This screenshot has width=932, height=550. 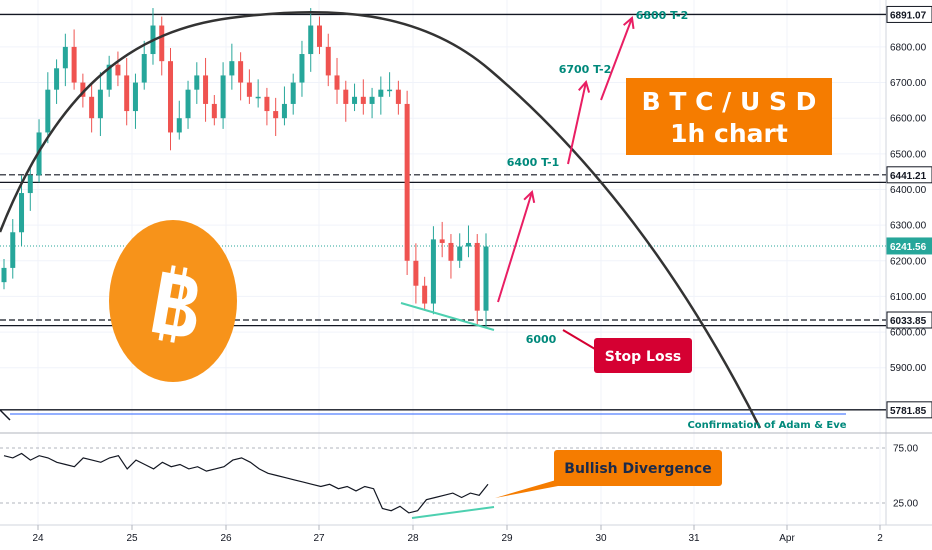 I want to click on arrow-t2a-head, so click(x=584, y=86).